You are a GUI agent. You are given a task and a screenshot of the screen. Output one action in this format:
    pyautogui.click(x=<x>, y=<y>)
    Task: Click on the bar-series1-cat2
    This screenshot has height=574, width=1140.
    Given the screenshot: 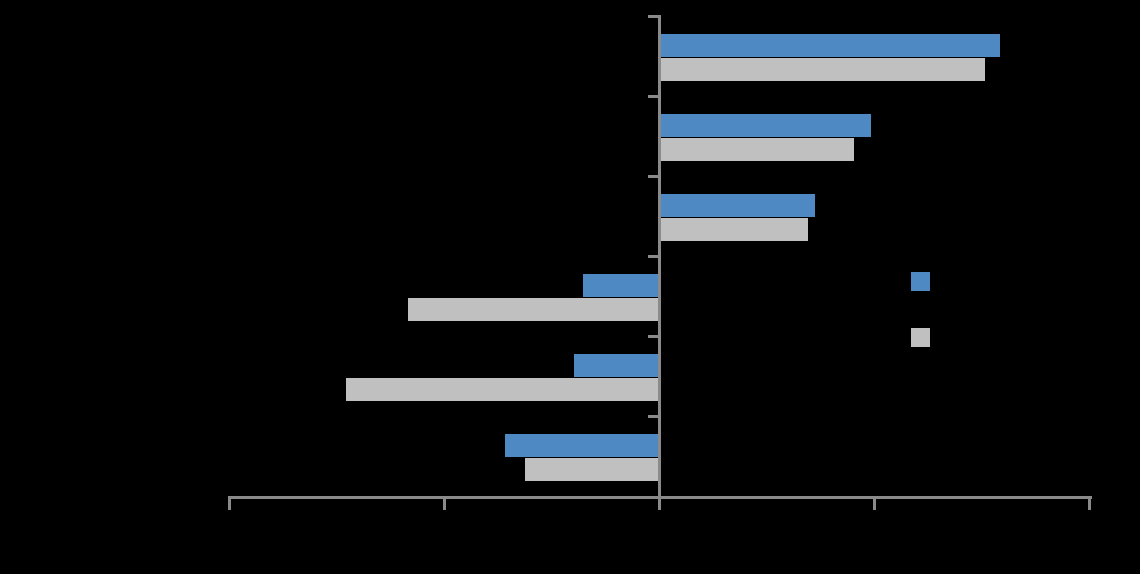 What is the action you would take?
    pyautogui.click(x=765, y=125)
    